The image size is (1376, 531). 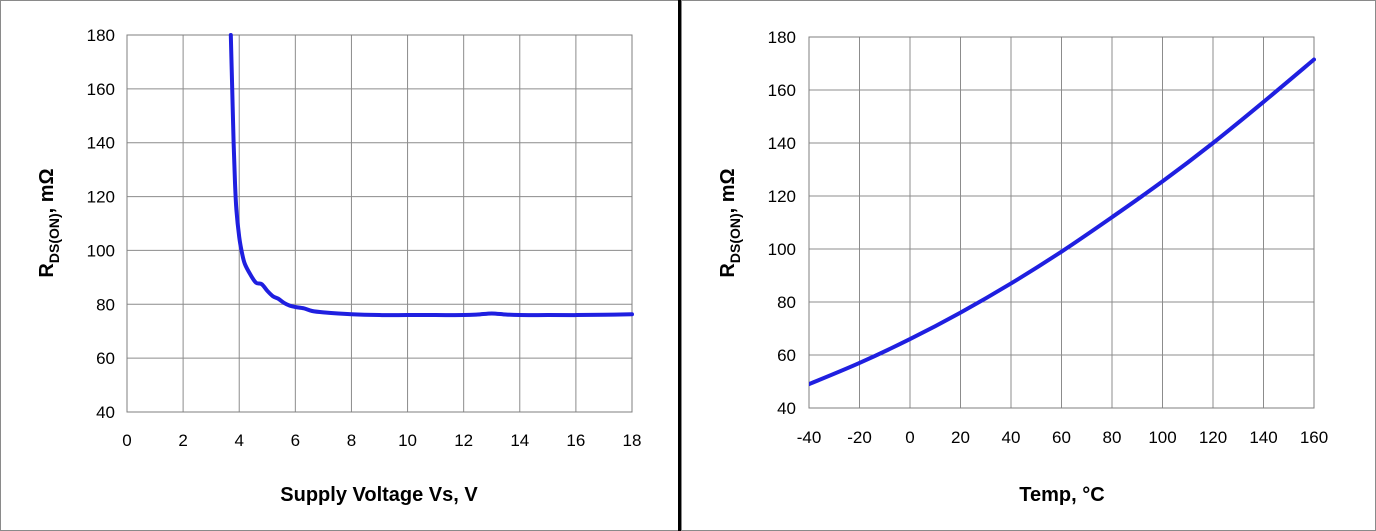 What do you see at coordinates (379, 495) in the screenshot?
I see `x-axis-label: Supply Voltage Vs, V` at bounding box center [379, 495].